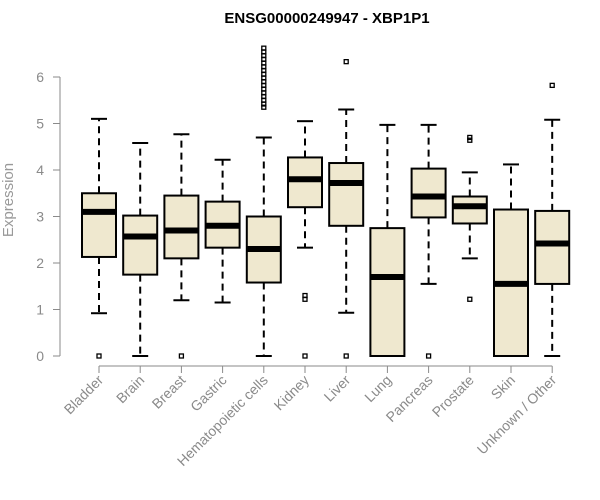 This screenshot has height=500, width=600. Describe the element at coordinates (305, 239) in the screenshot. I see `box-kidney` at that location.